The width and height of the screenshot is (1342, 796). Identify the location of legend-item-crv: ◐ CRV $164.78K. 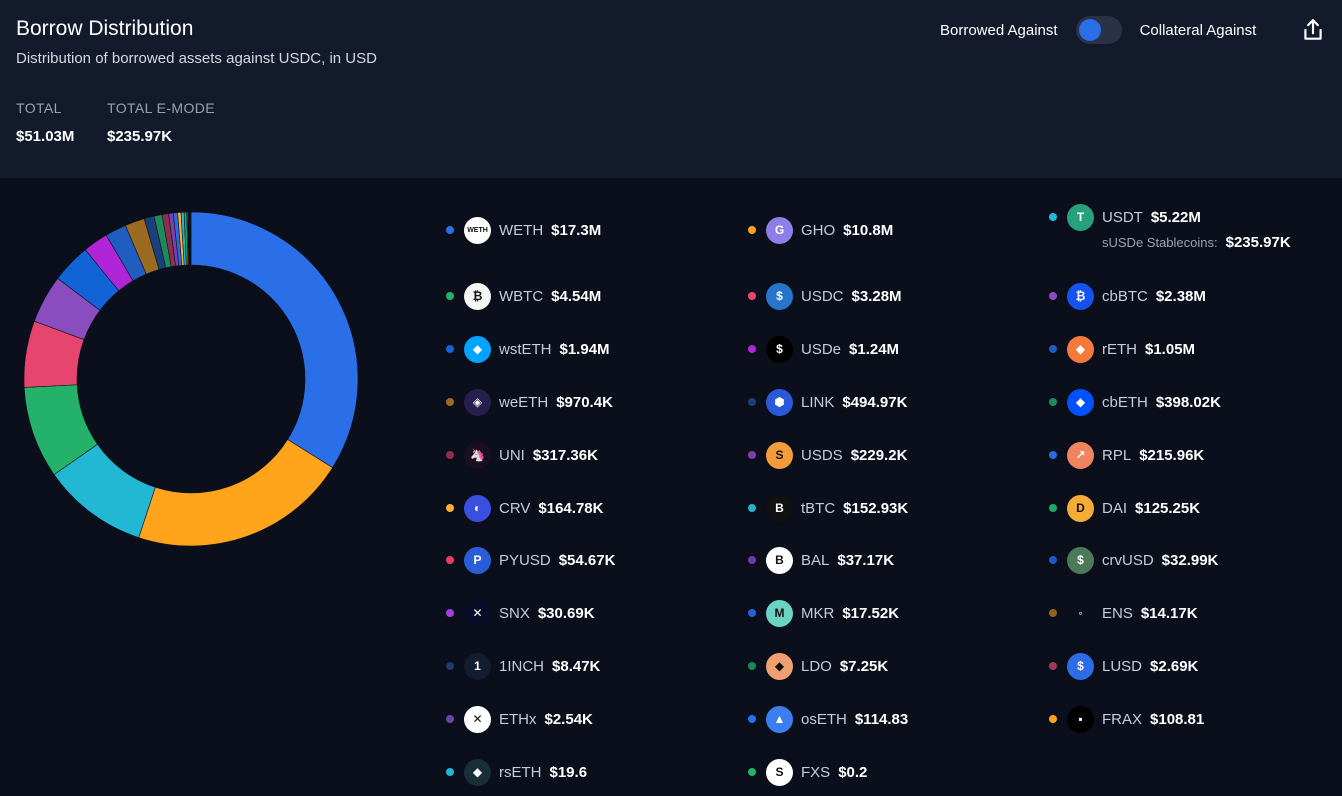
(524, 508).